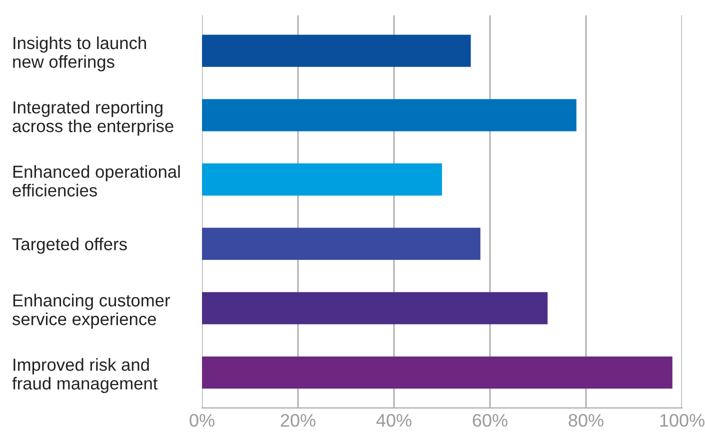  Describe the element at coordinates (394, 420) in the screenshot. I see `x-tick-label: 40%` at that location.